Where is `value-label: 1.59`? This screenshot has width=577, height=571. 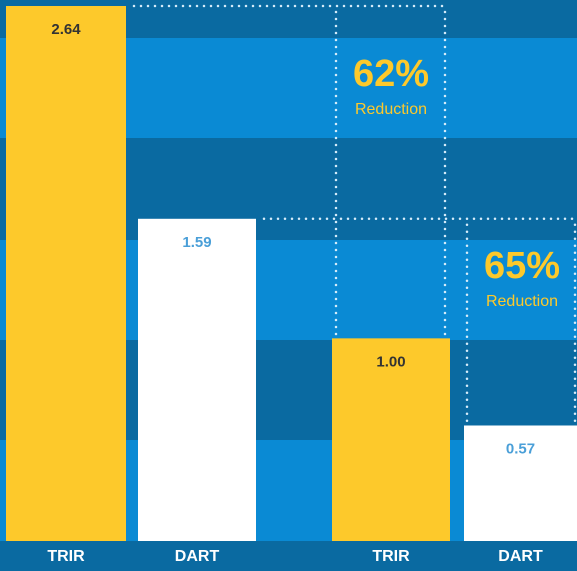 value-label: 1.59 is located at coordinates (196, 242).